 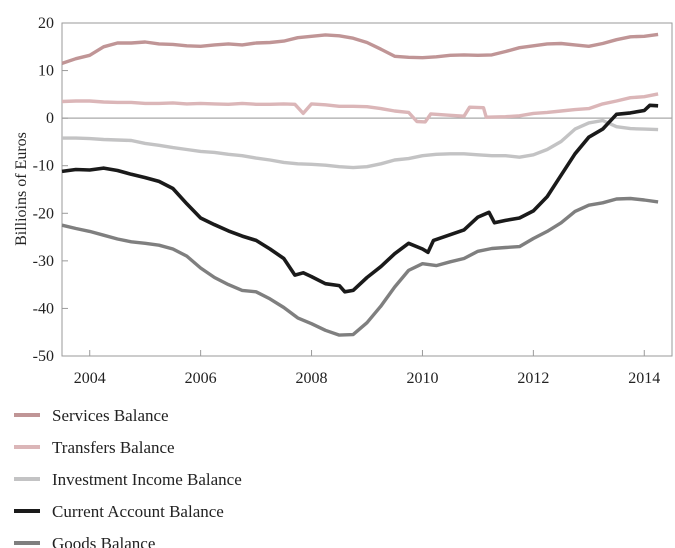 I want to click on y-tick-label: -40, so click(x=43, y=308).